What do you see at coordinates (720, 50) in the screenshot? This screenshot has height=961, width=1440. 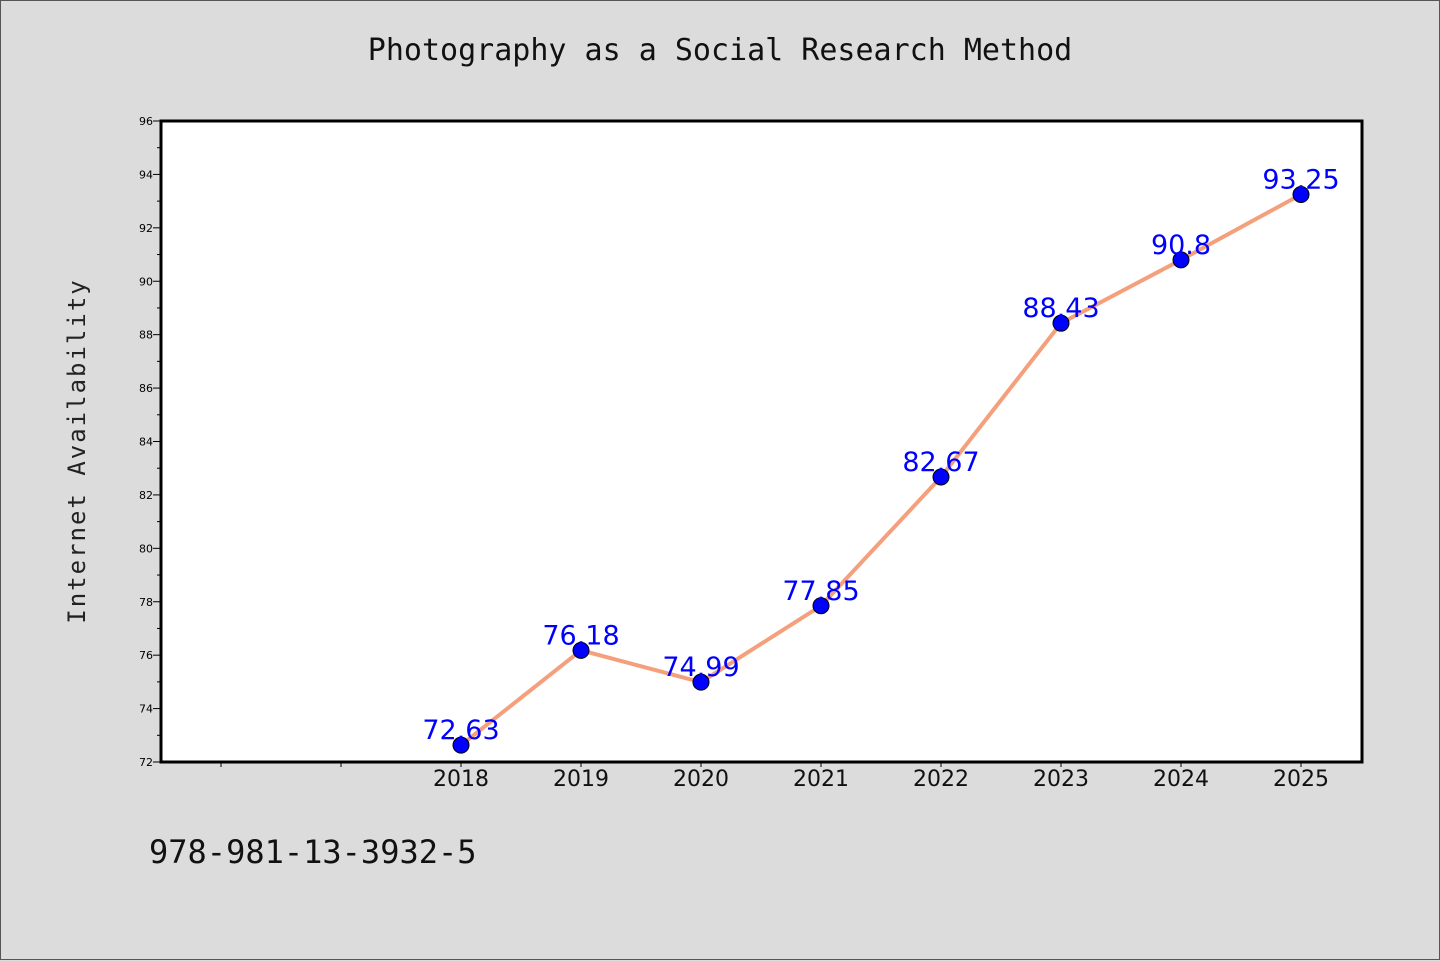 I see `chart-title: Photography as a Social Research Method` at bounding box center [720, 50].